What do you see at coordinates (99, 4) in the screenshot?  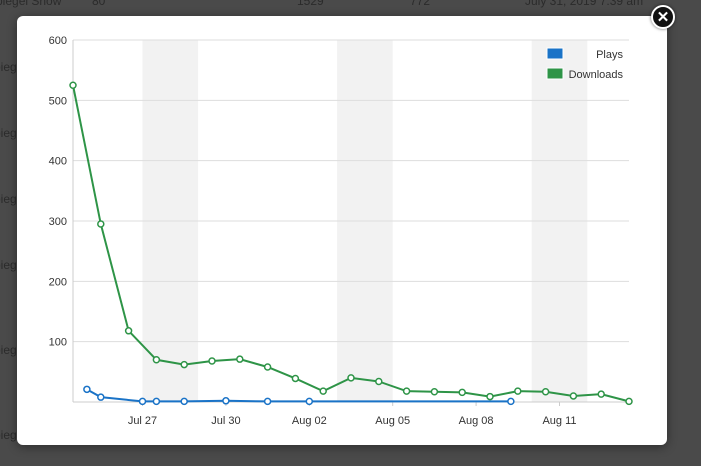 I see `bg-count-1: 80` at bounding box center [99, 4].